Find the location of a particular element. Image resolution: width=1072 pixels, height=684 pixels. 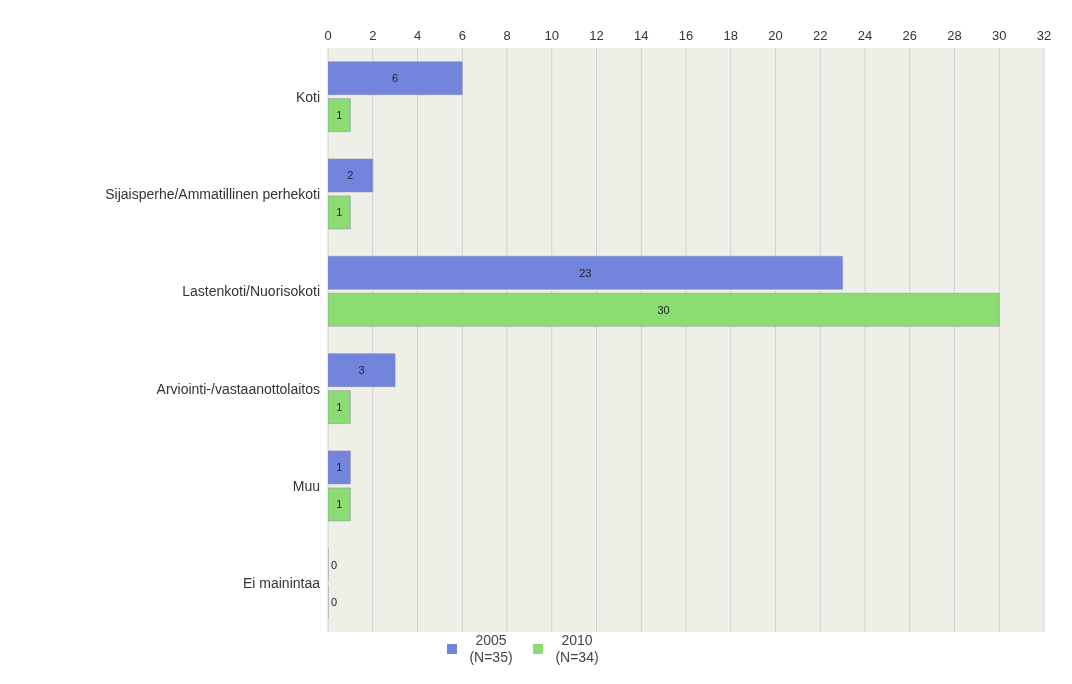

data-label: 2 is located at coordinates (350, 175).